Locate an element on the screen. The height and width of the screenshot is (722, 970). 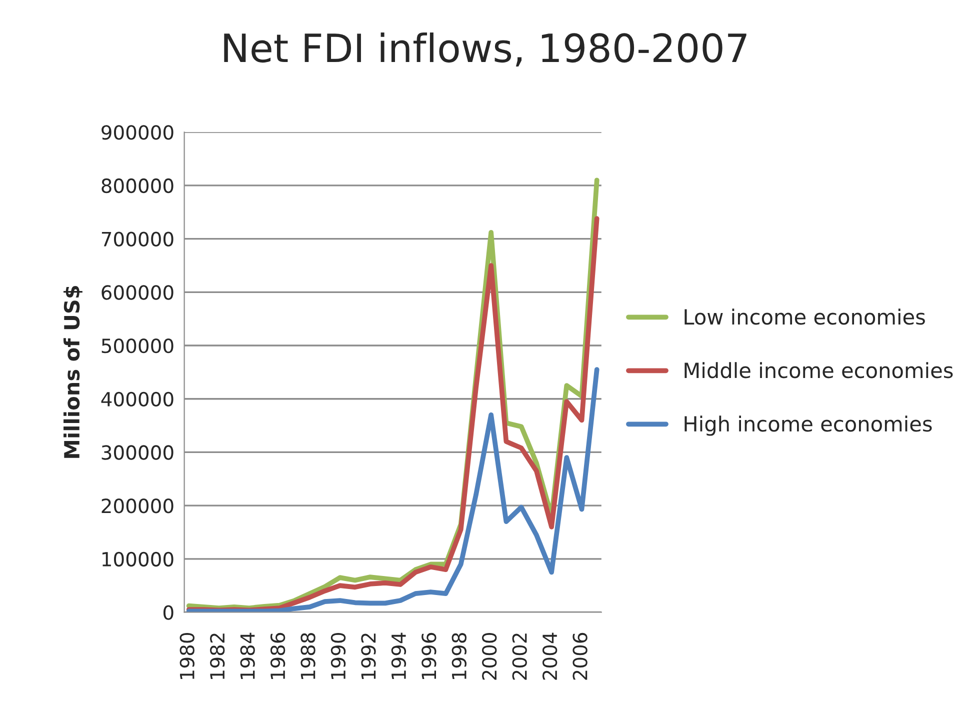
legend-label: Middle income economies is located at coordinates (818, 370).